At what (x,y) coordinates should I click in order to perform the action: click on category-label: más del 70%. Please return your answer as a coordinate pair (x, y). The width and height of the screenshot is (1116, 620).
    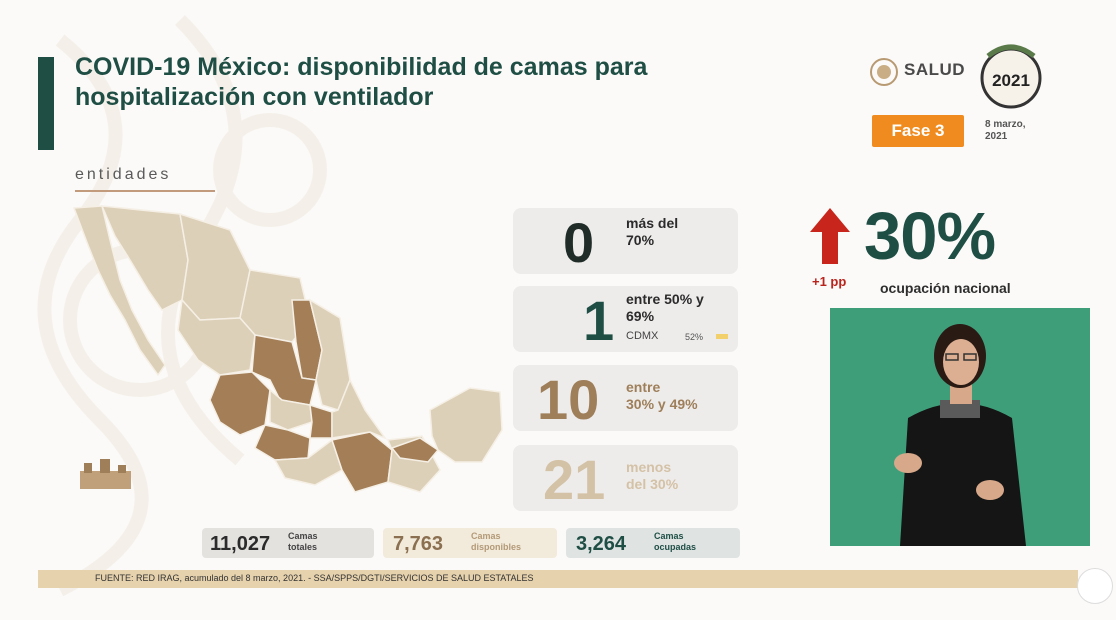
    Looking at the image, I should click on (652, 232).